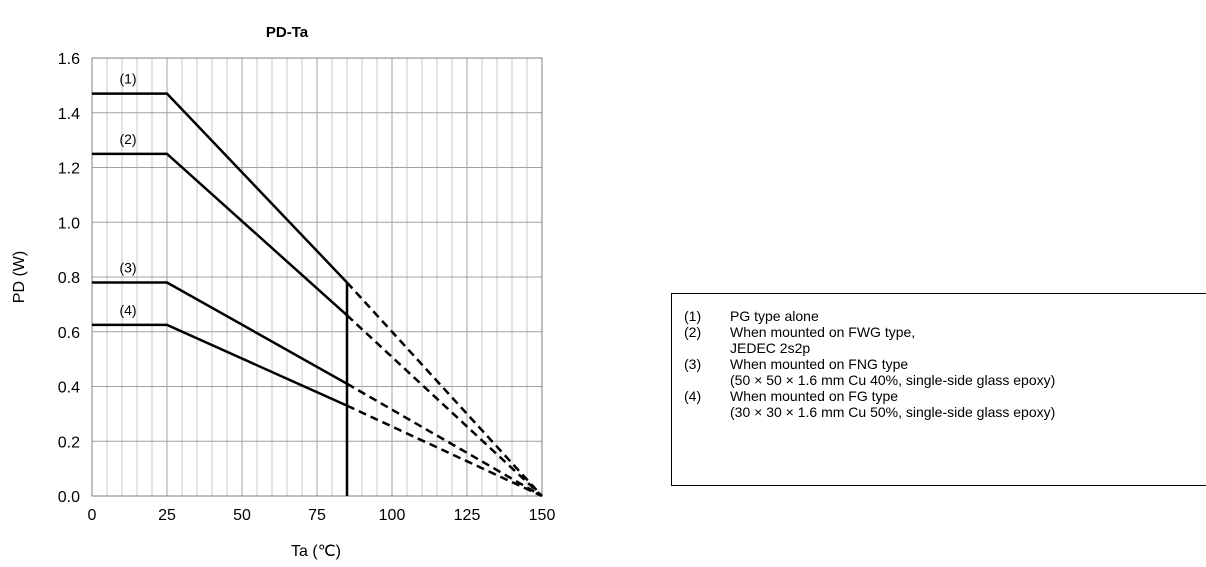 The width and height of the screenshot is (1206, 567). I want to click on legend-text: When mounted on FG type, so click(814, 396).